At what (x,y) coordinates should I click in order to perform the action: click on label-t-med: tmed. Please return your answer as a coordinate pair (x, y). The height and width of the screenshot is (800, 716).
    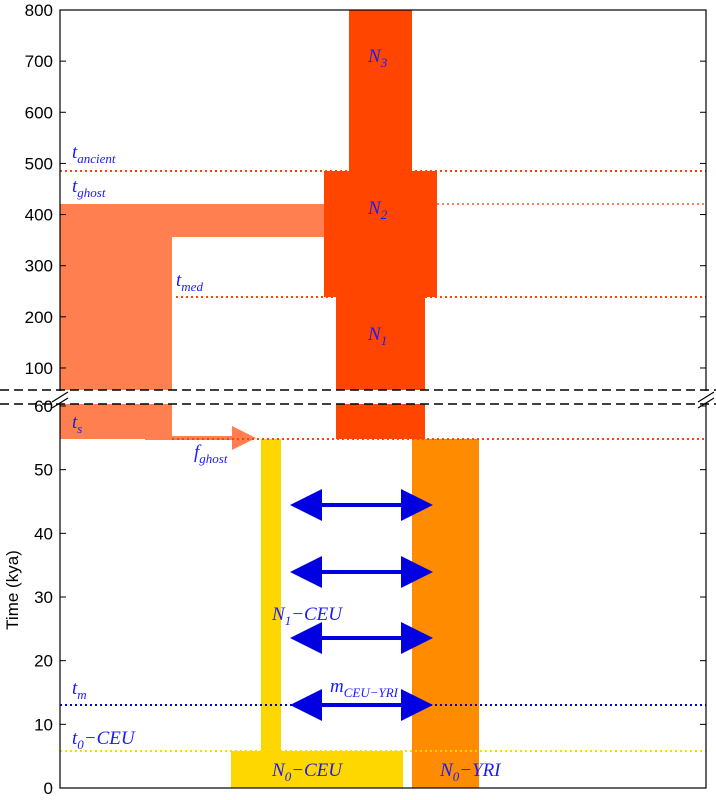
    Looking at the image, I should click on (189, 282).